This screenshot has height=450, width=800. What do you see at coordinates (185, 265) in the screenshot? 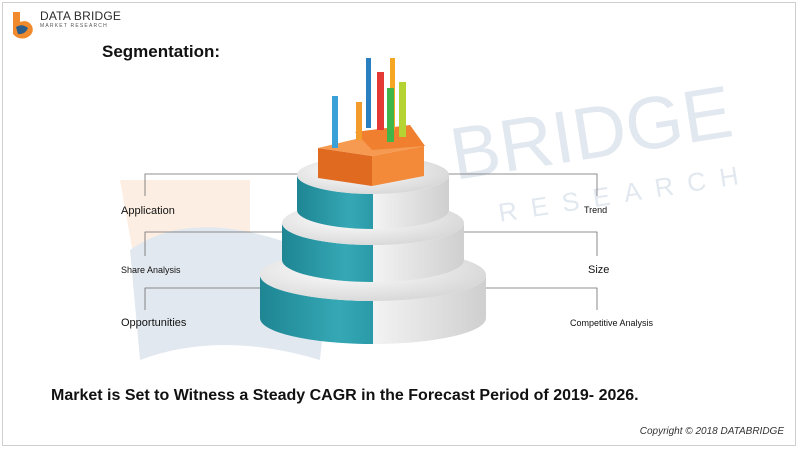
I see `watermark-mark` at bounding box center [185, 265].